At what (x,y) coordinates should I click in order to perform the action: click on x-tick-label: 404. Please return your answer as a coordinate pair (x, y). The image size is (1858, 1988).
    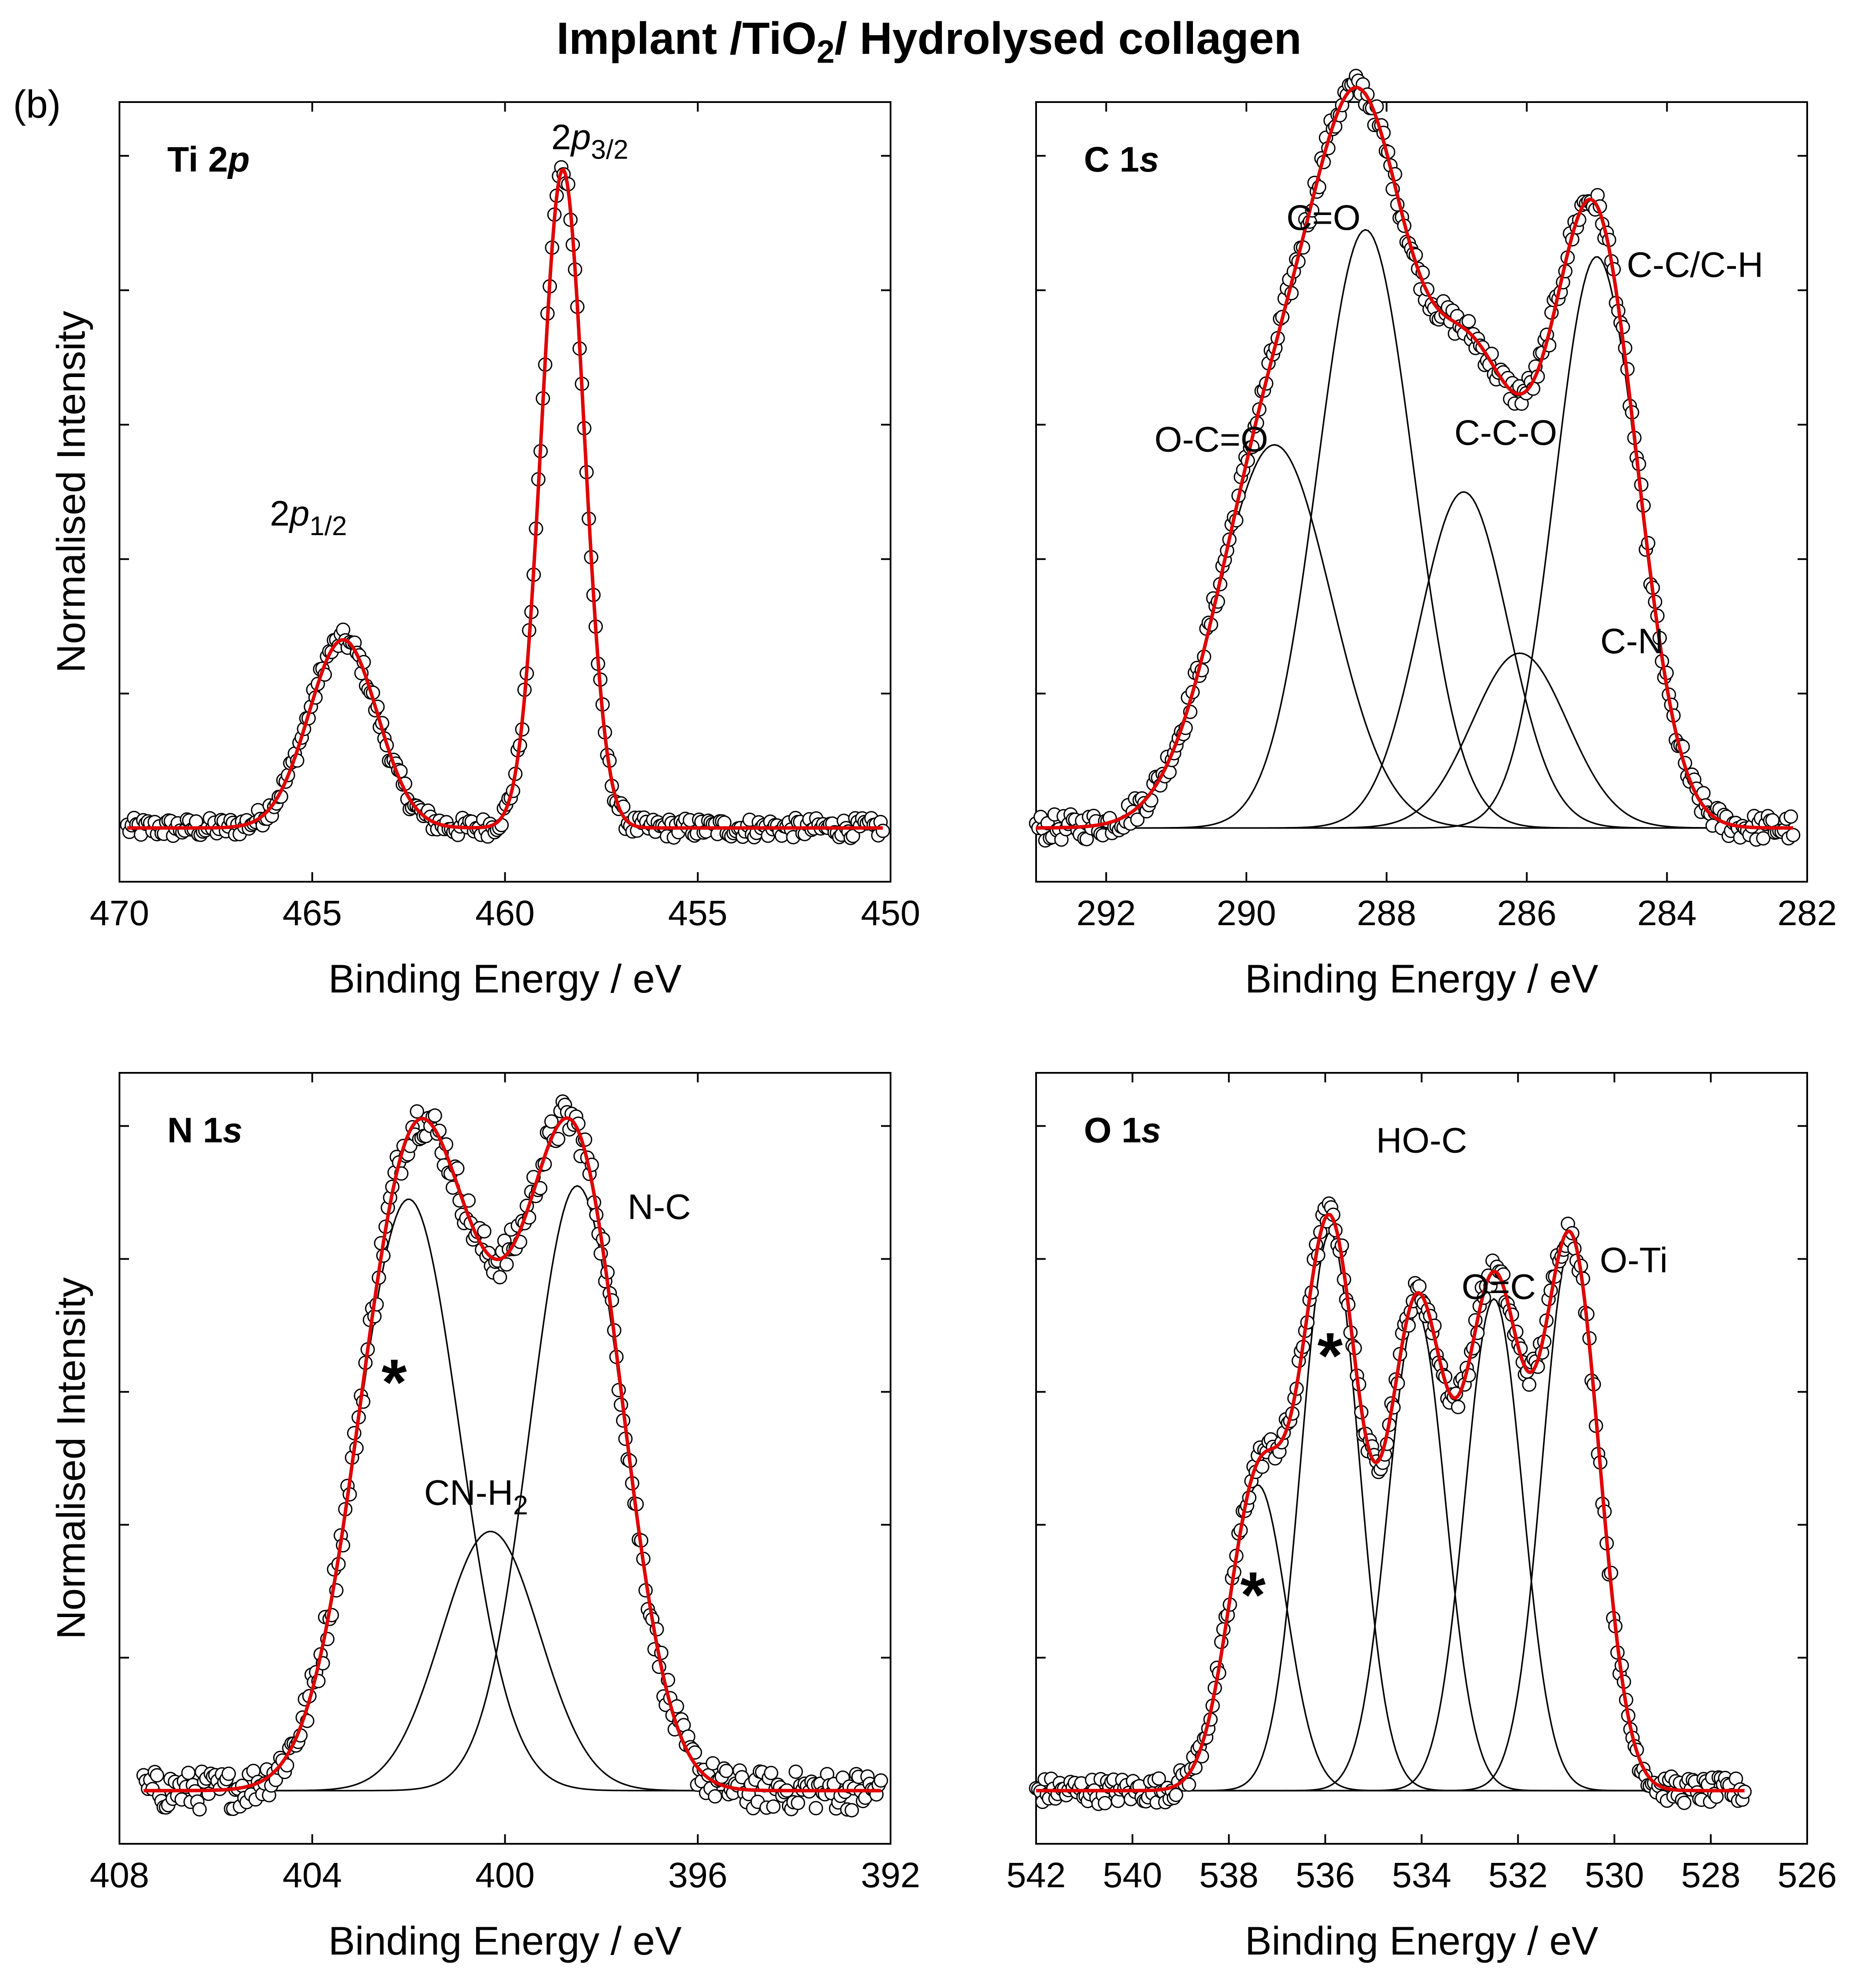
    Looking at the image, I should click on (312, 1876).